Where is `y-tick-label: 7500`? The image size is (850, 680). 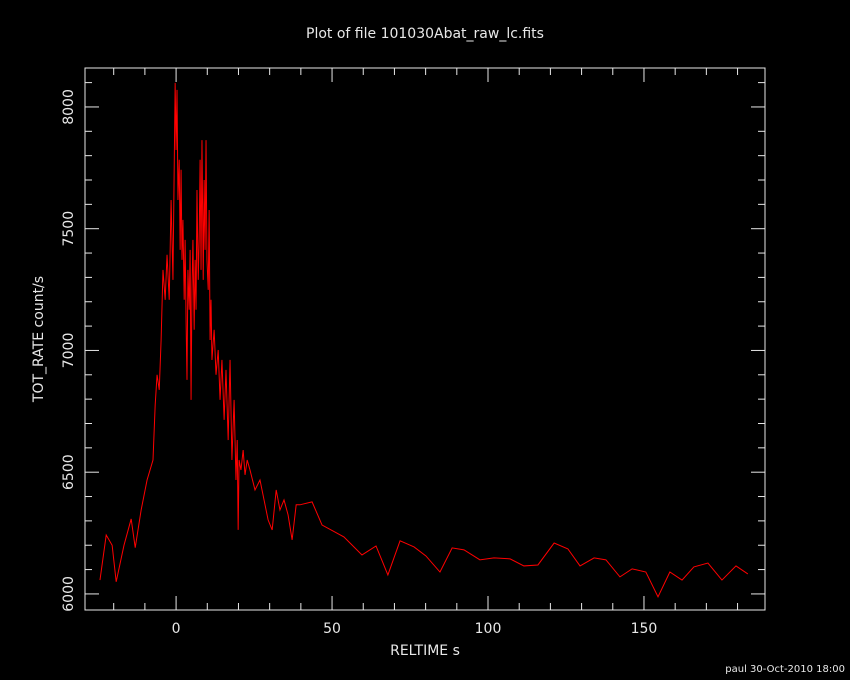 y-tick-label: 7500 is located at coordinates (69, 229).